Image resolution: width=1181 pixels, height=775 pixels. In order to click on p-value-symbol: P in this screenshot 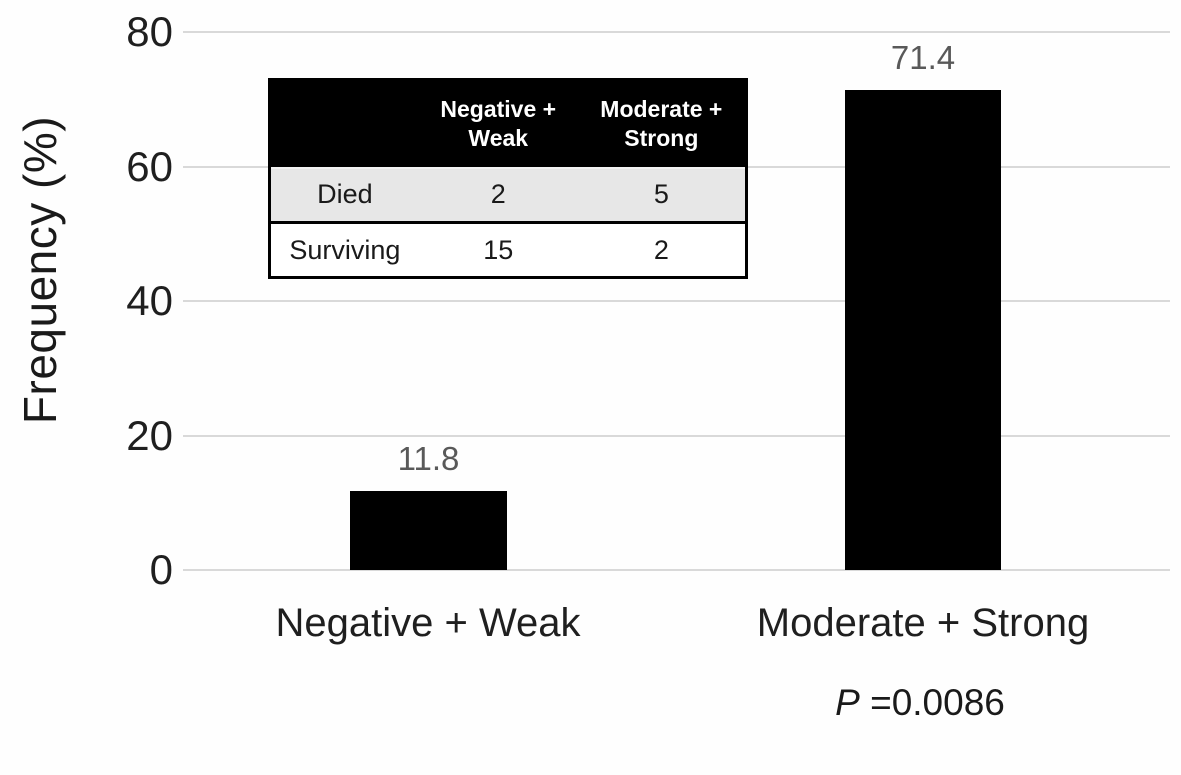, I will do `click(847, 702)`.